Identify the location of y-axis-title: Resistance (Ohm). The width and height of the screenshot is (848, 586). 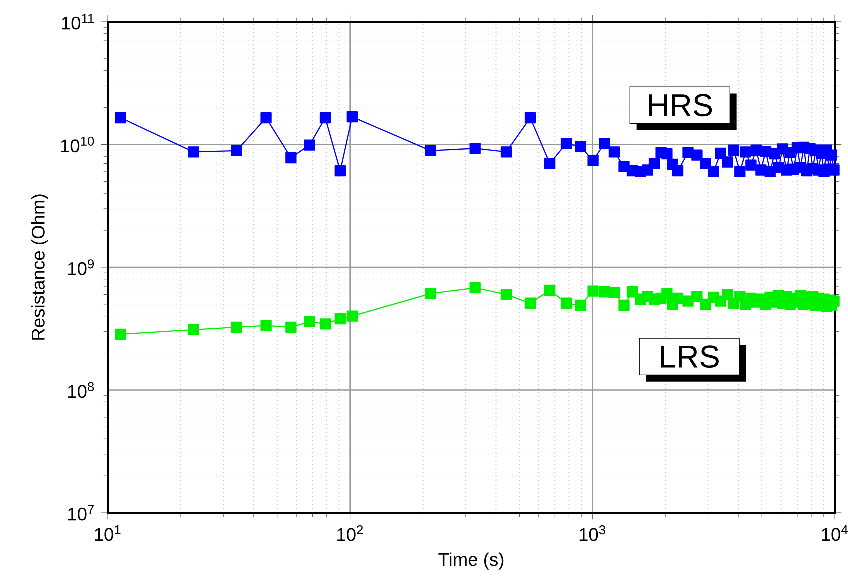
(39, 267).